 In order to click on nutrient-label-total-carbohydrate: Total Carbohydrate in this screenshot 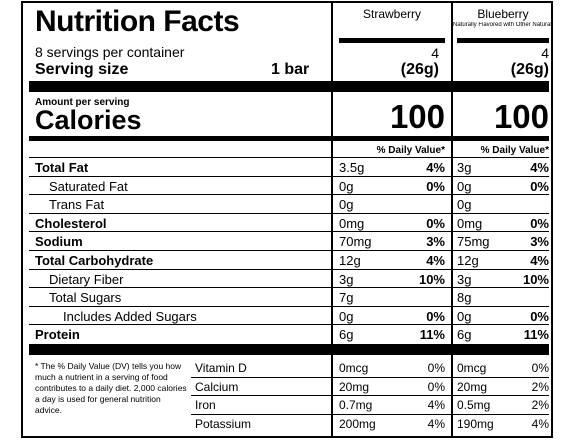, I will do `click(94, 260)`.